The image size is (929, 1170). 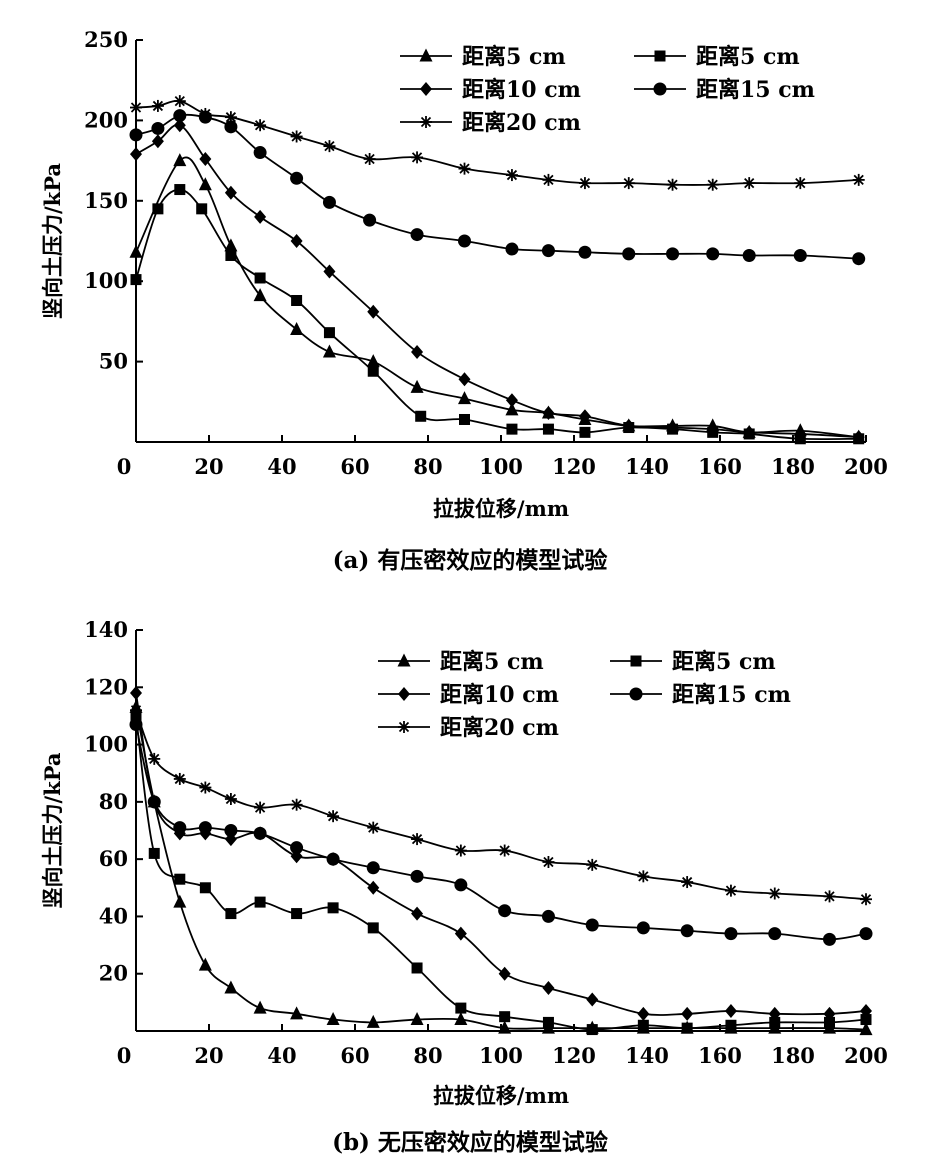 What do you see at coordinates (490, 90) in the screenshot?
I see `legend-item: 距离10 cm` at bounding box center [490, 90].